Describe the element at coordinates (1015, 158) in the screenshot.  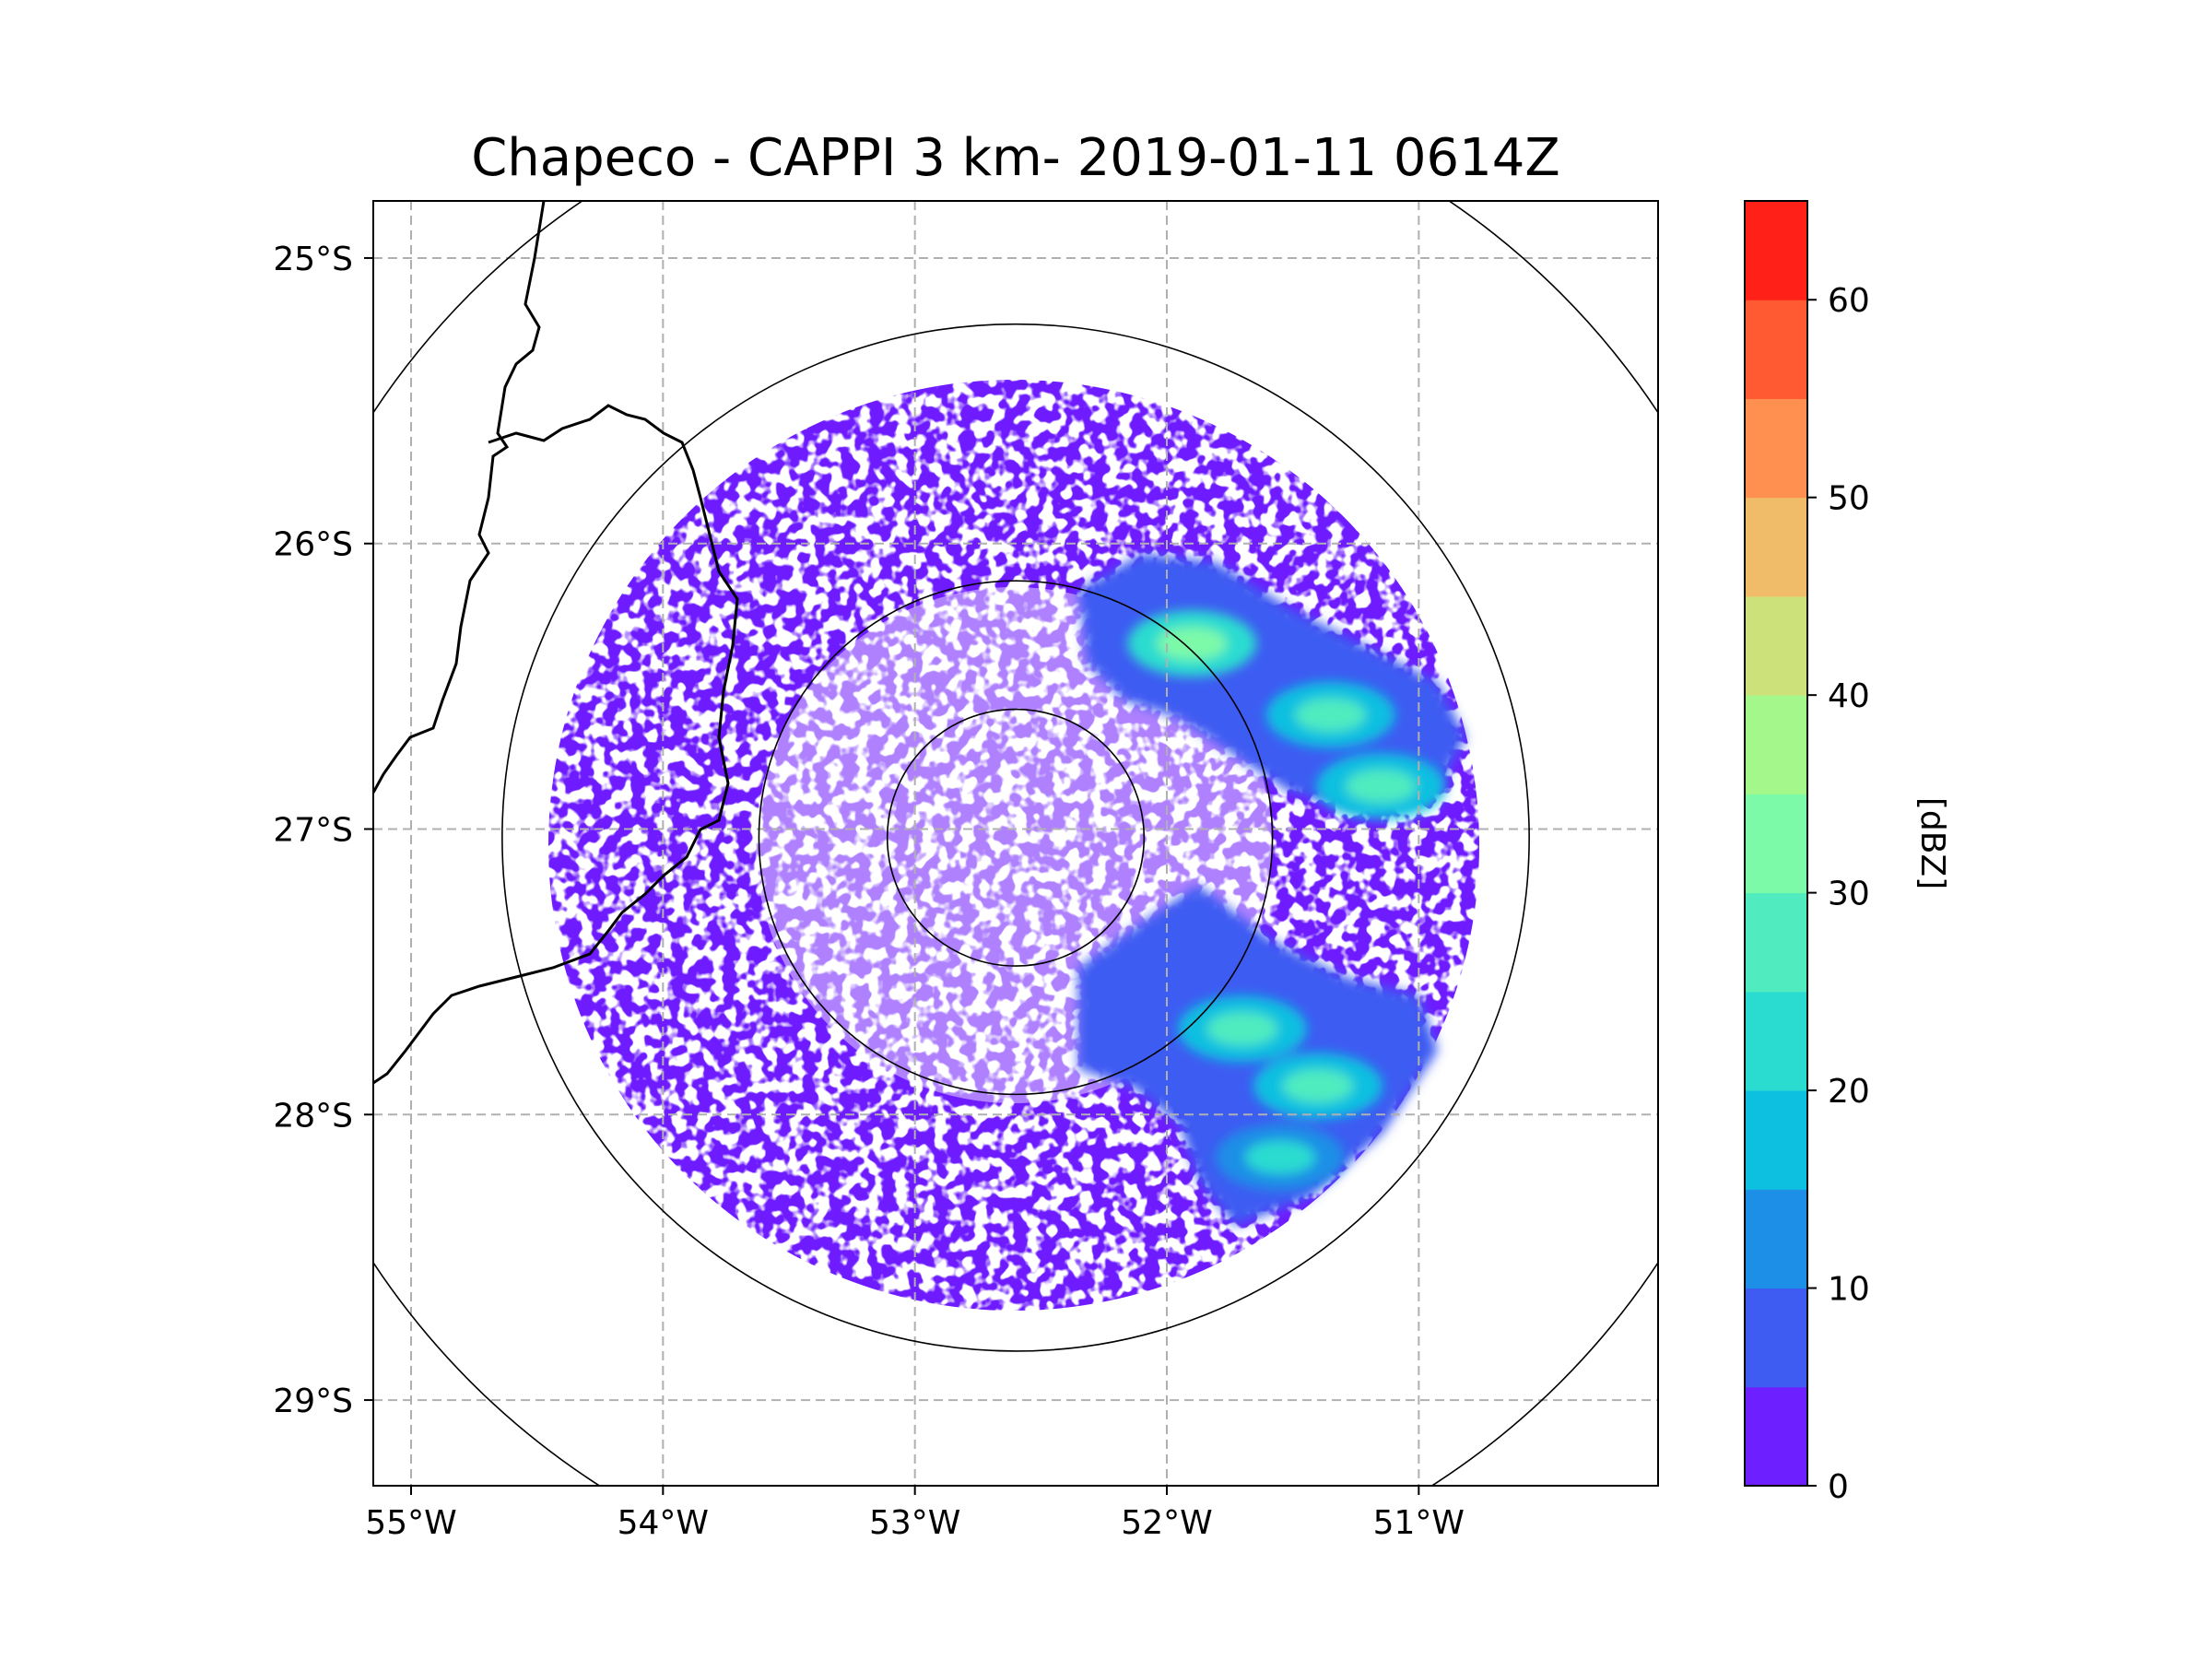
I see `chart-title: Chapeco - CAPPI 3 km- 2019-01-11 0614Z` at that location.